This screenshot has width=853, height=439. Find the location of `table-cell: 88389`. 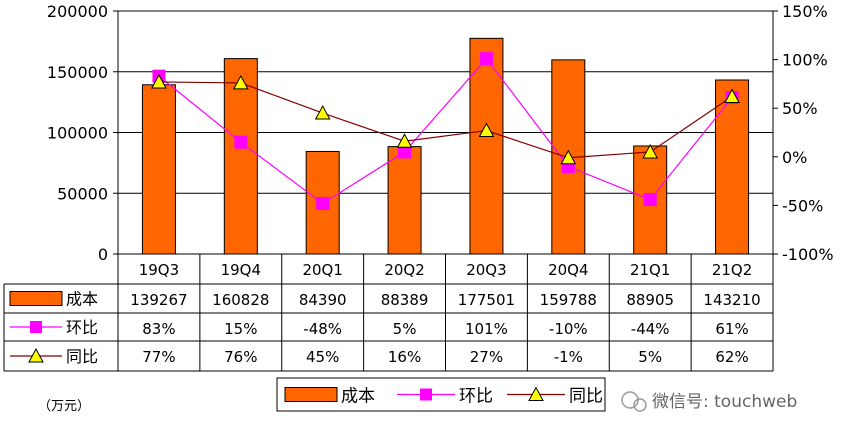

table-cell: 88389 is located at coordinates (405, 300).